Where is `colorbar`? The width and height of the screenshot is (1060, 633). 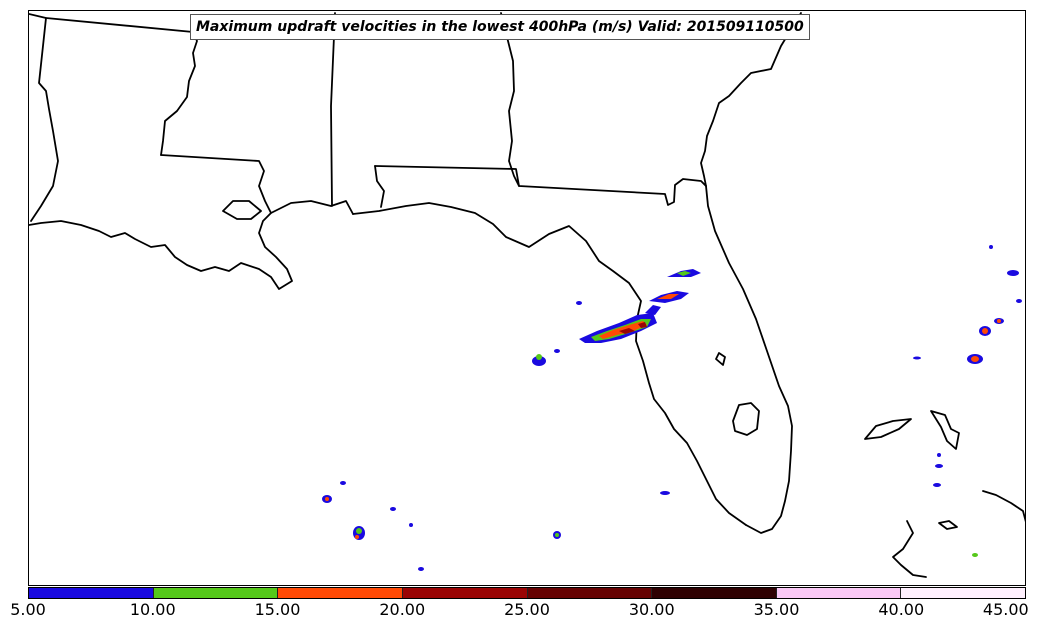 colorbar is located at coordinates (527, 593).